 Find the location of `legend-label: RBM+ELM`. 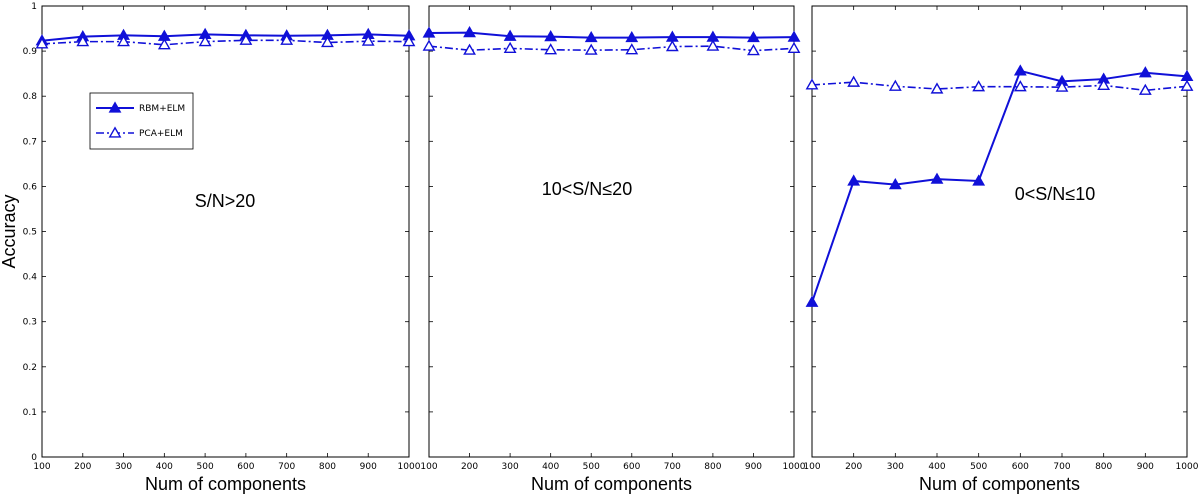

legend-label: RBM+ELM is located at coordinates (162, 109).